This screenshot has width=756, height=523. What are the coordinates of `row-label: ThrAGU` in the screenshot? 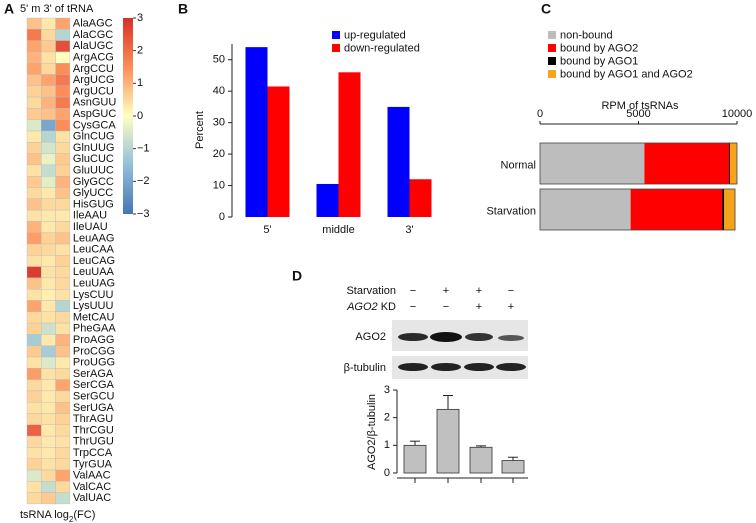 It's located at (93, 419).